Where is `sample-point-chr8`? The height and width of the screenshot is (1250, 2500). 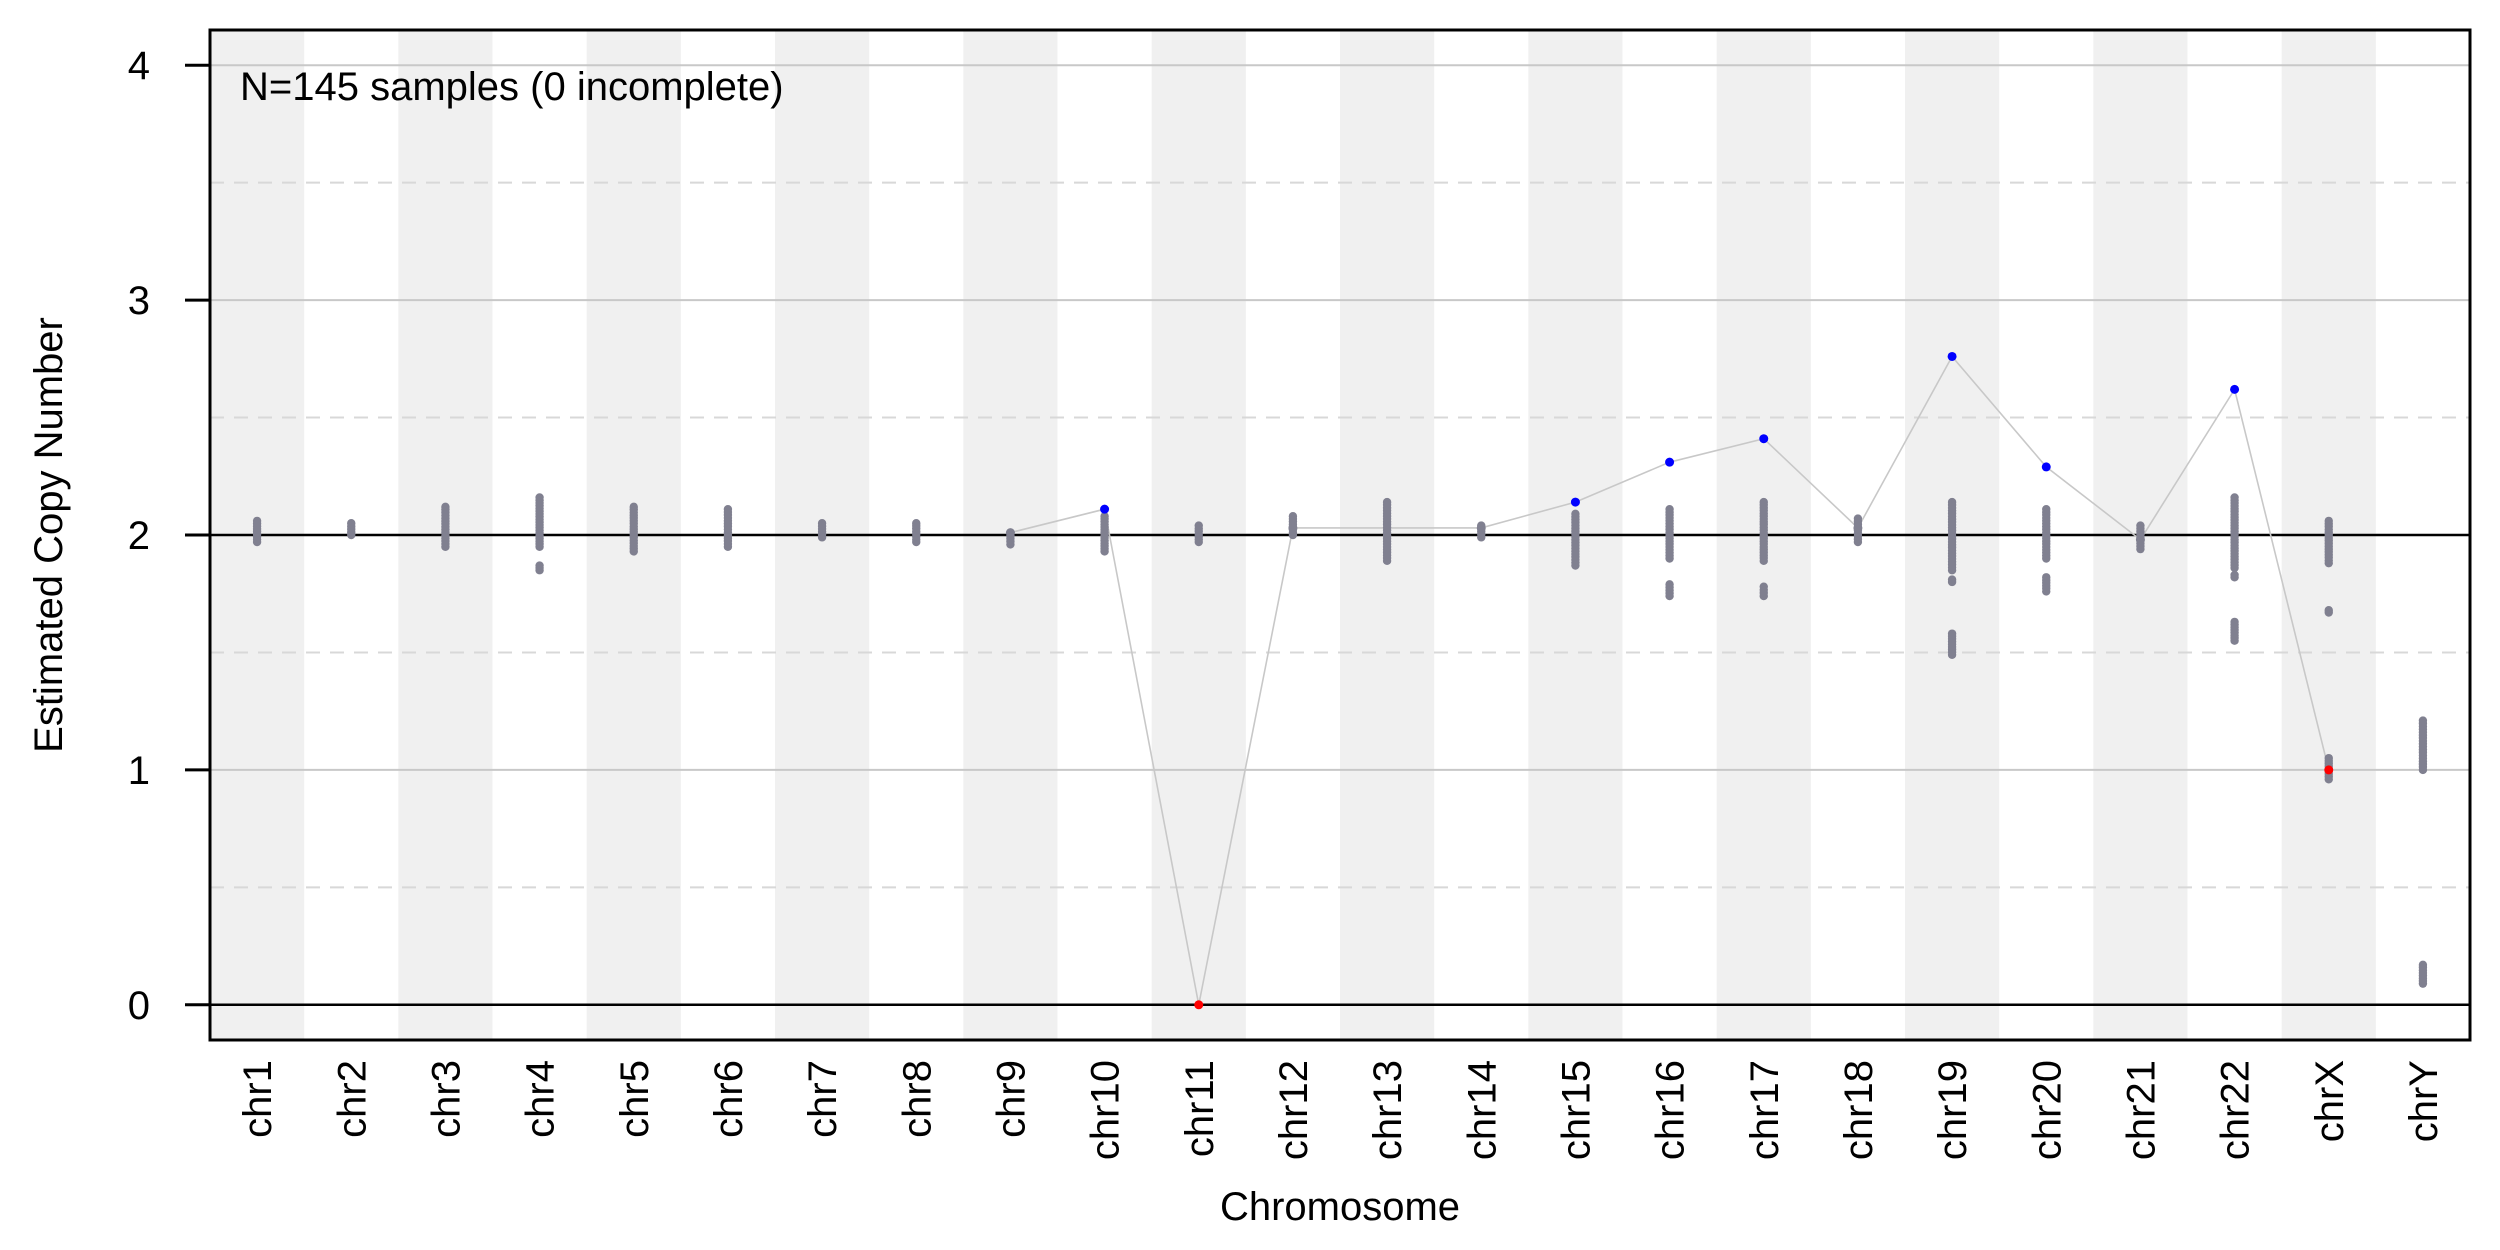
sample-point-chr8 is located at coordinates (916, 523).